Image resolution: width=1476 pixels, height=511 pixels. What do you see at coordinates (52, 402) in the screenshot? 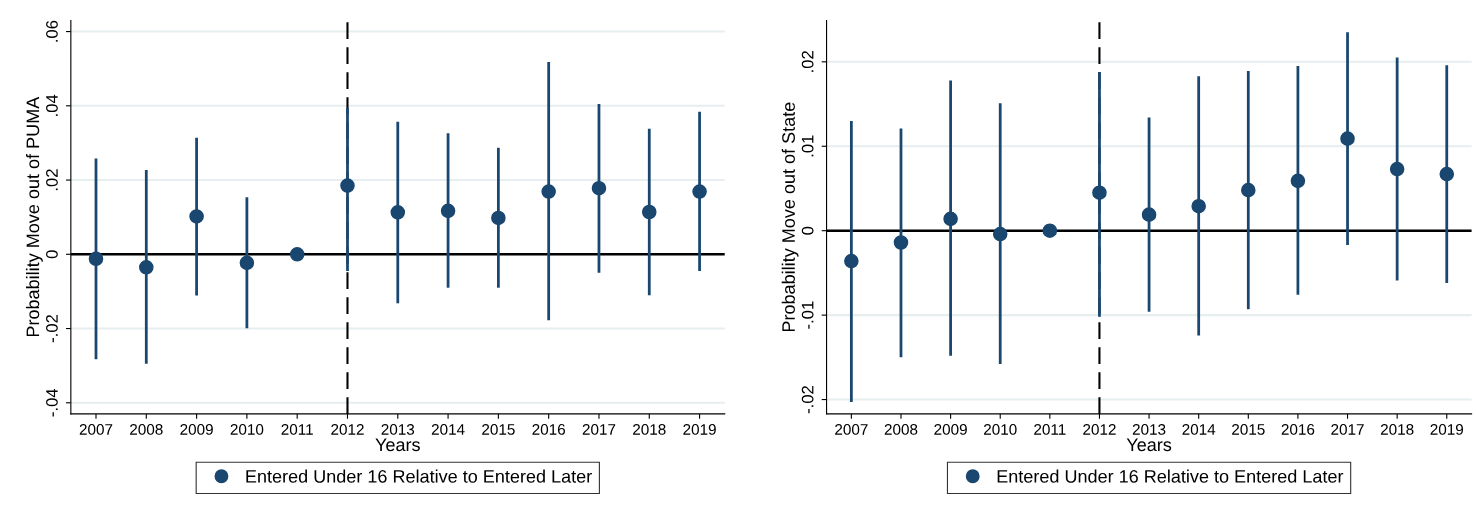
I see `y-tick-label: -.04` at bounding box center [52, 402].